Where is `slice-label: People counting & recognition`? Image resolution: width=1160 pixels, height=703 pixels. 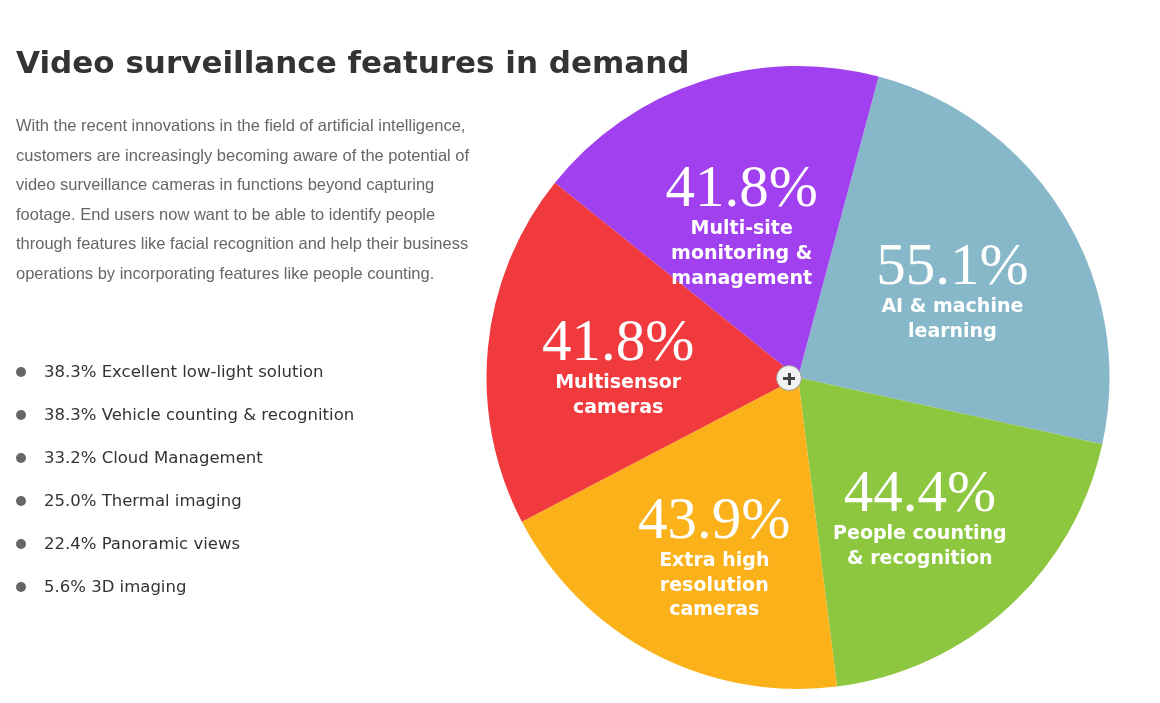
slice-label: People counting & recognition is located at coordinates (920, 545).